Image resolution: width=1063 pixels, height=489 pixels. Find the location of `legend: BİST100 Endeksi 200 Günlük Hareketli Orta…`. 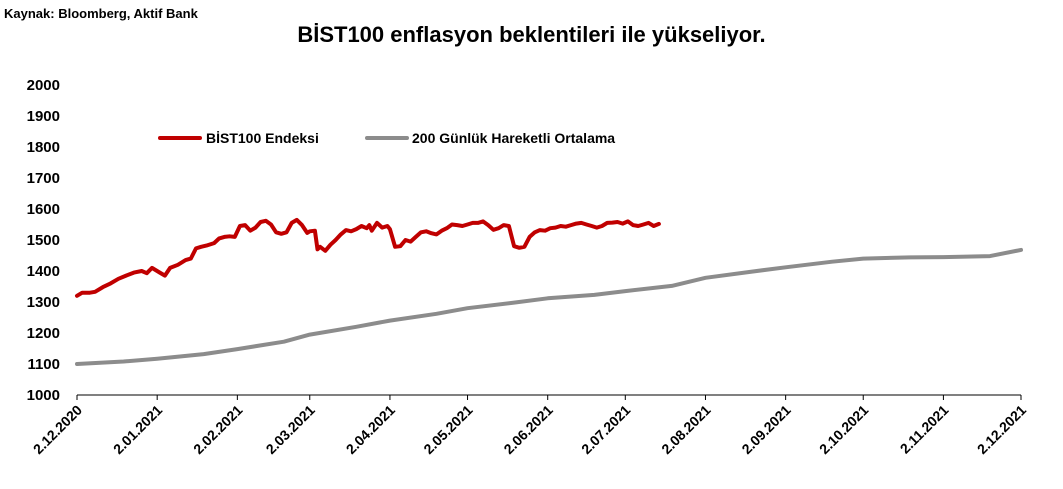

legend: BİST100 Endeksi 200 Günlük Hareketli Orta… is located at coordinates (386, 138).